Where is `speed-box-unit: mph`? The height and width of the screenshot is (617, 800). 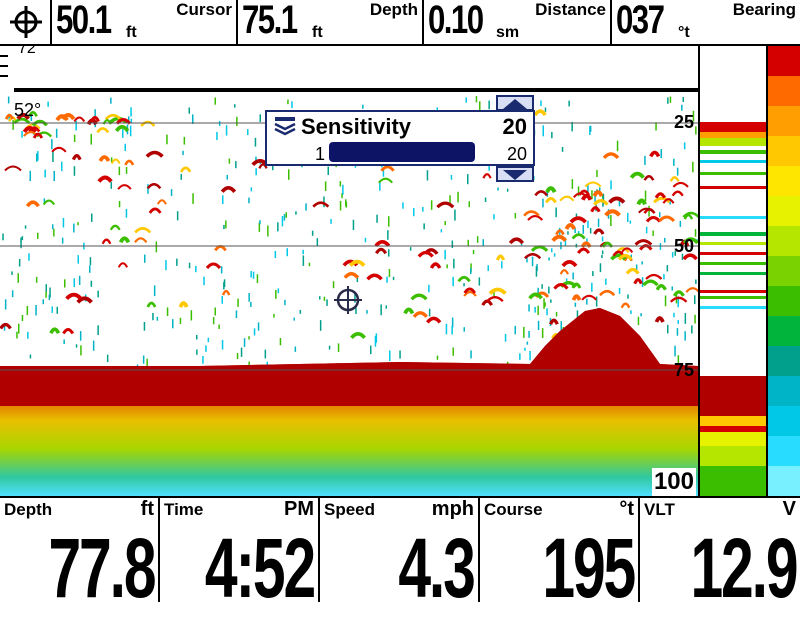
speed-box-unit: mph is located at coordinates (452, 509).